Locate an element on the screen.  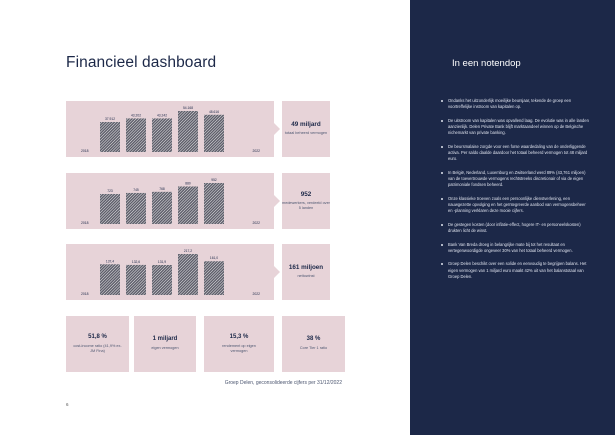
kpi-card-employees: 952 medewerkers, verdeeld over 5 landen is located at coordinates (306, 201).